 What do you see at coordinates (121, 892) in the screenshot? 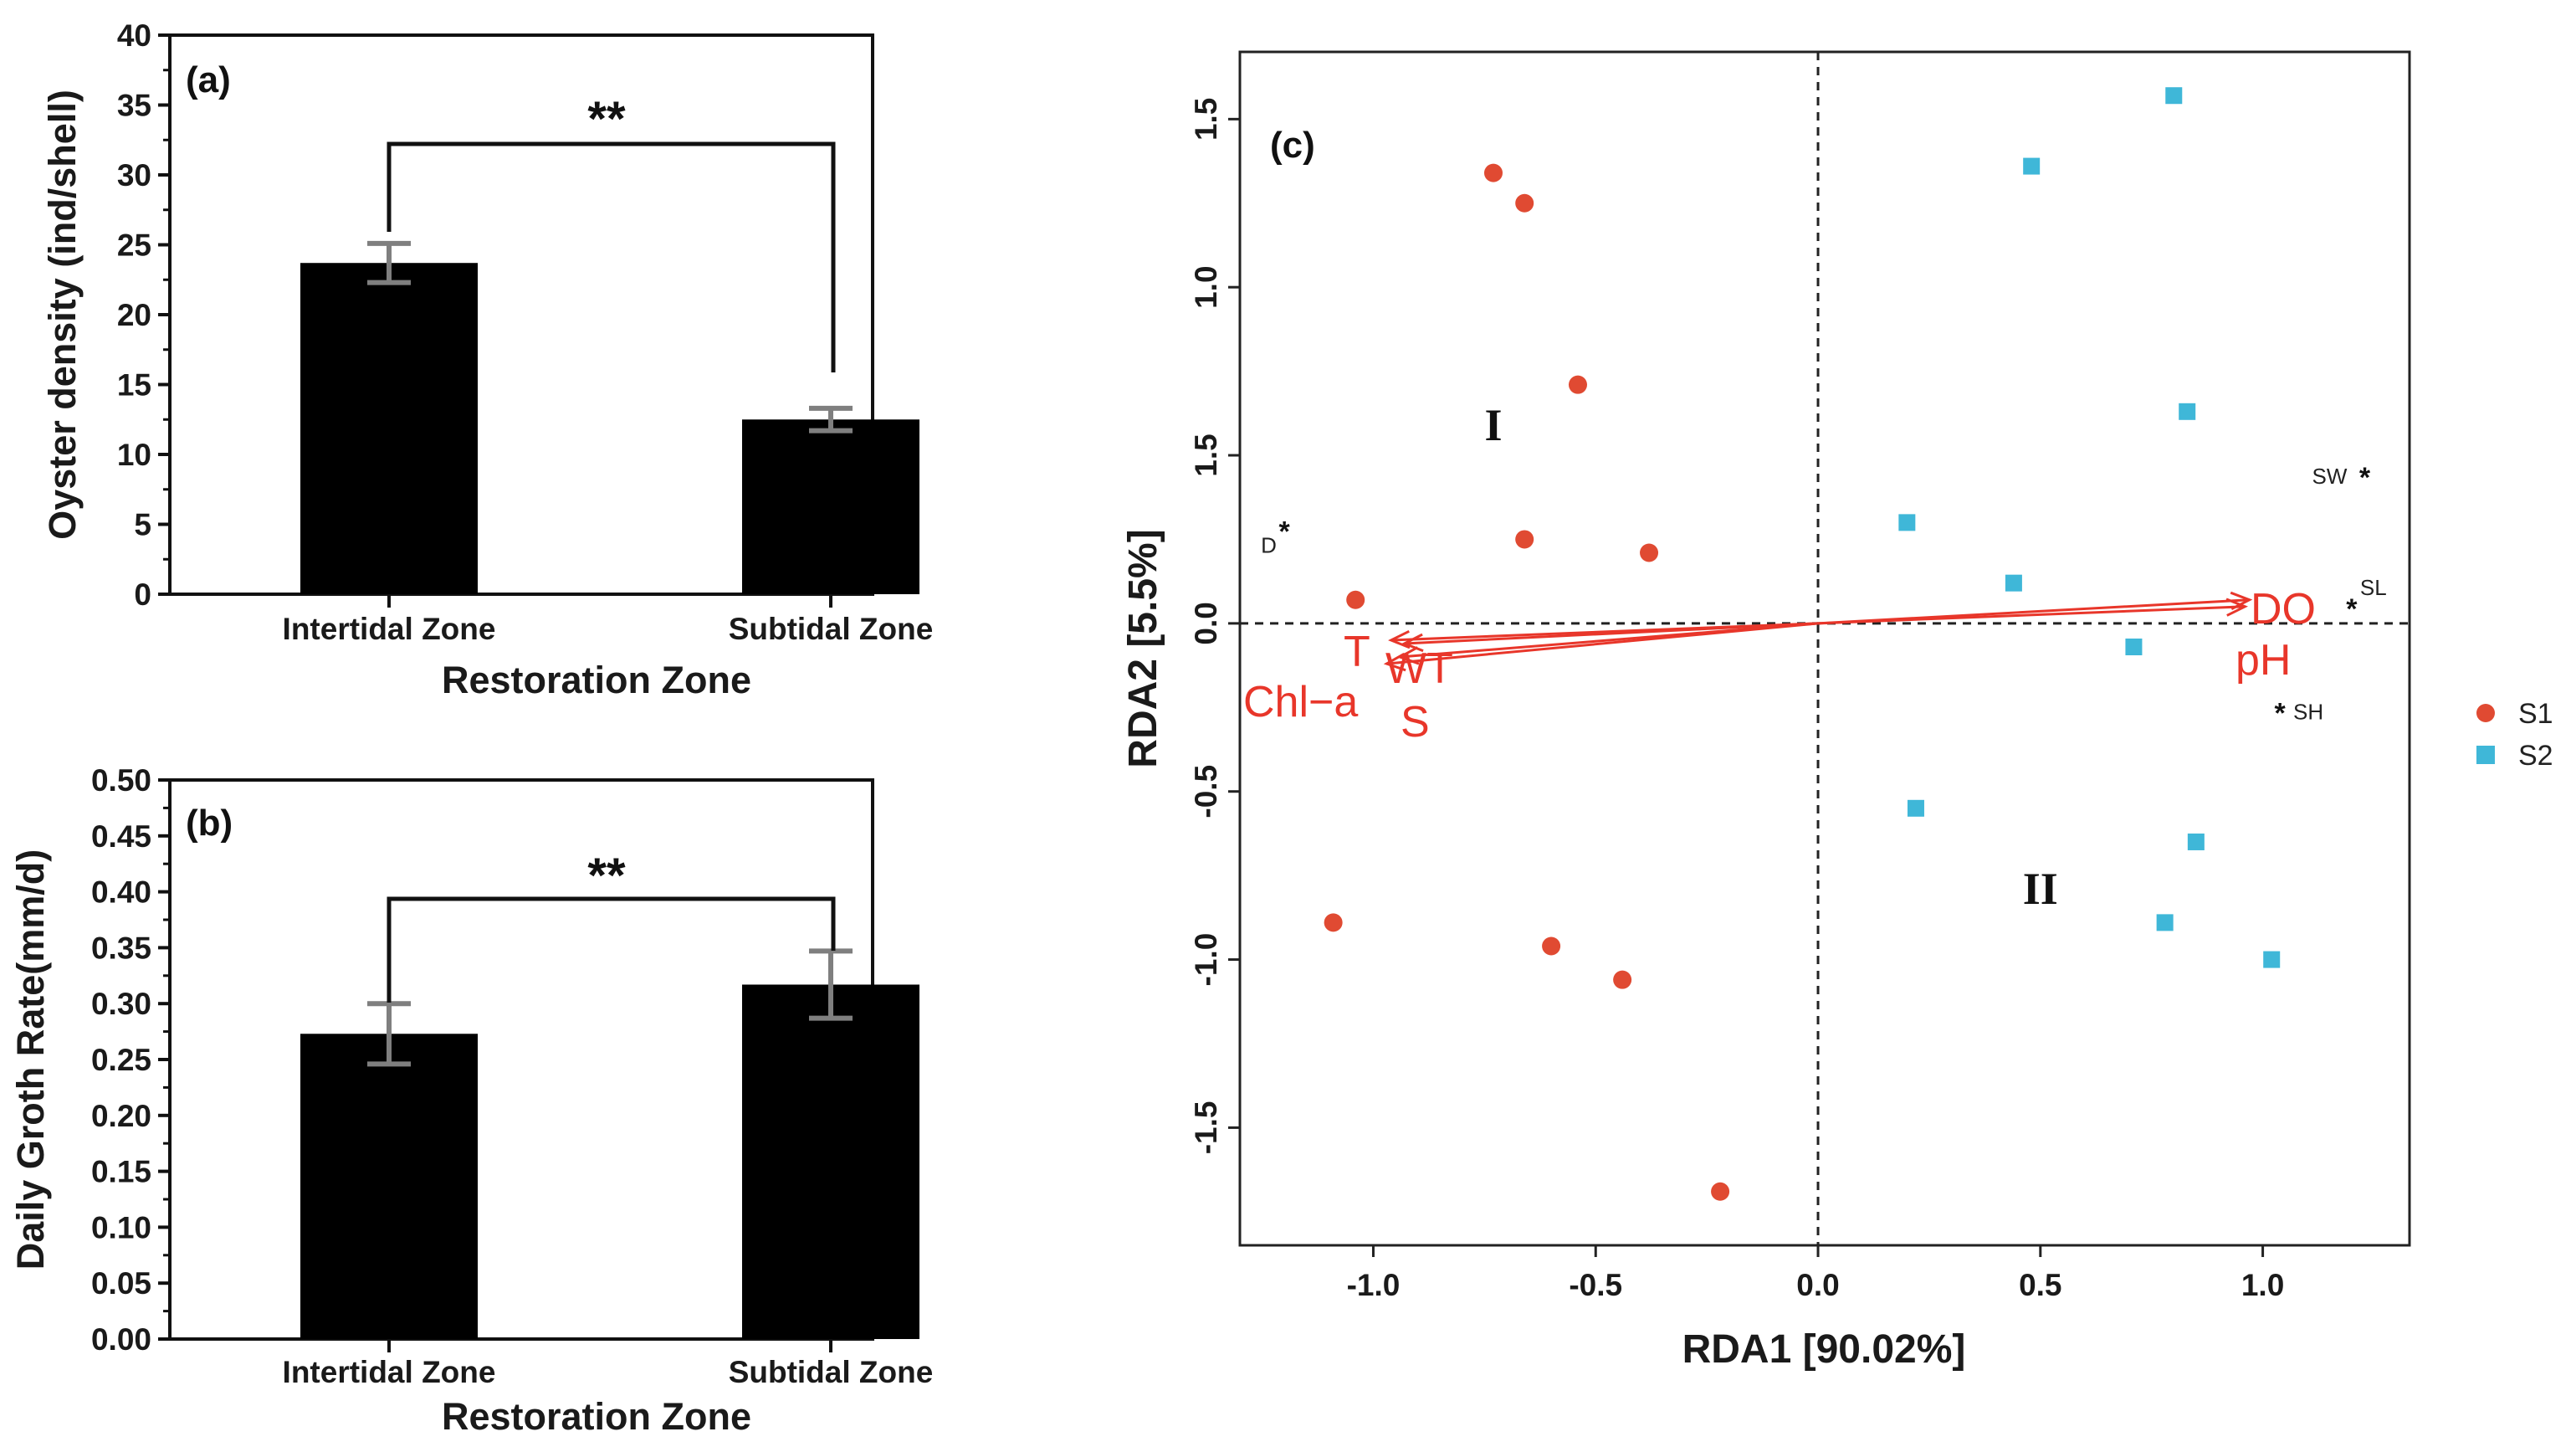
I see `y-tick-label: 0.40` at bounding box center [121, 892].